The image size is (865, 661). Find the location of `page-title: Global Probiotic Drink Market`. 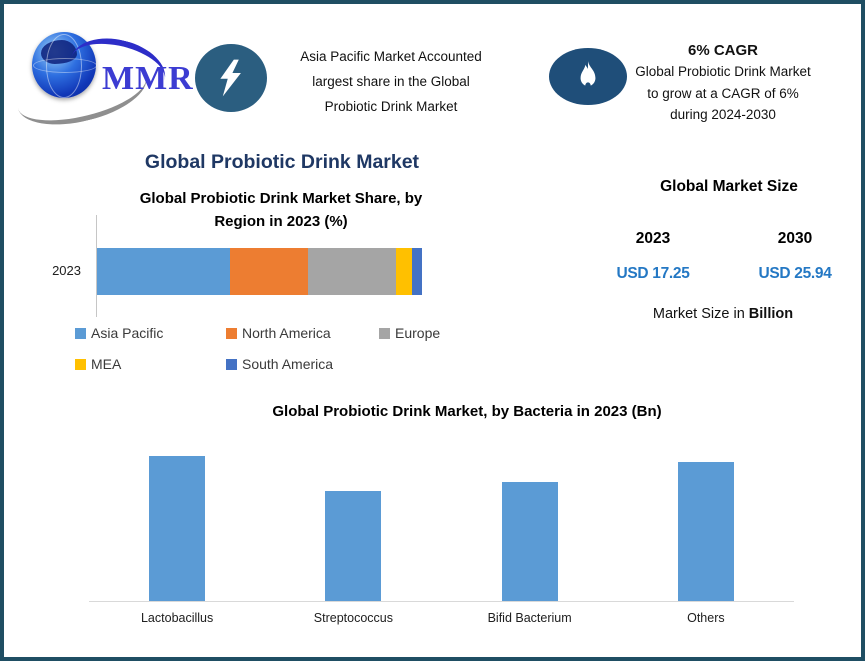

page-title: Global Probiotic Drink Market is located at coordinates (282, 162).